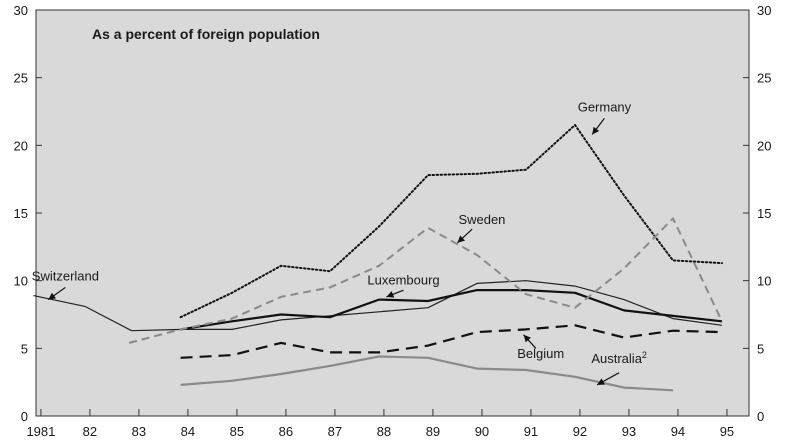 This screenshot has height=441, width=785. I want to click on series-label-text-sweden: Sweden, so click(481, 219).